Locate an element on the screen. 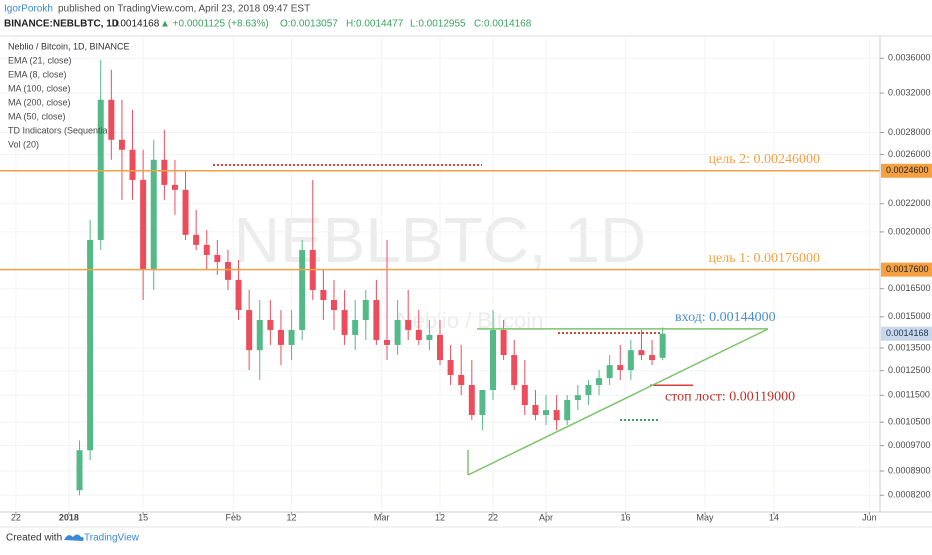 Image resolution: width=932 pixels, height=555 pixels. x-tick-label: Feb is located at coordinates (233, 517).